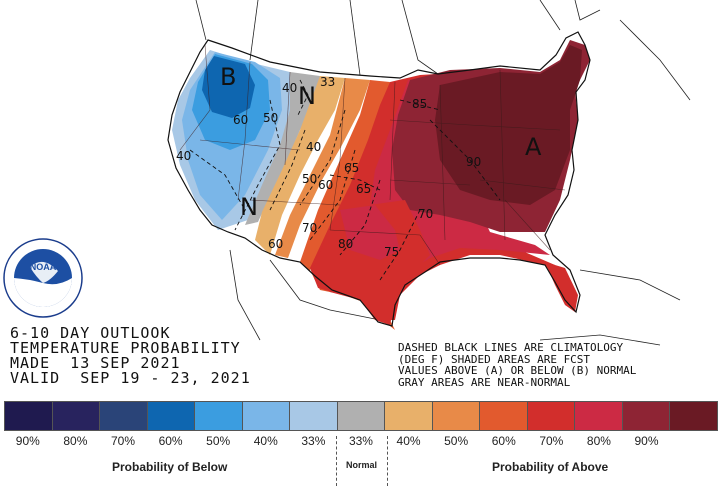 The image size is (719, 490). Describe the element at coordinates (307, 96) in the screenshot. I see `normal-letter-north: N` at that location.